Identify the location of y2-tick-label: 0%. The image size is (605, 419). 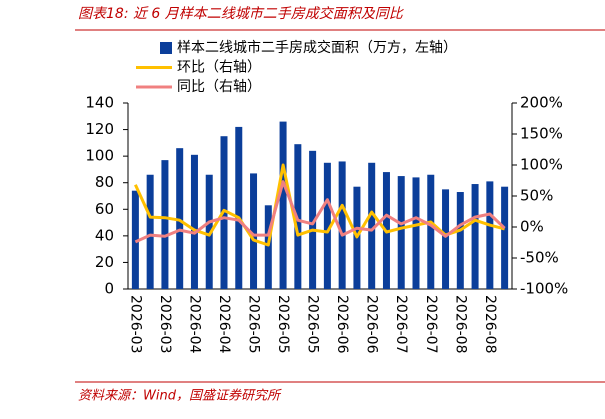
(532, 227).